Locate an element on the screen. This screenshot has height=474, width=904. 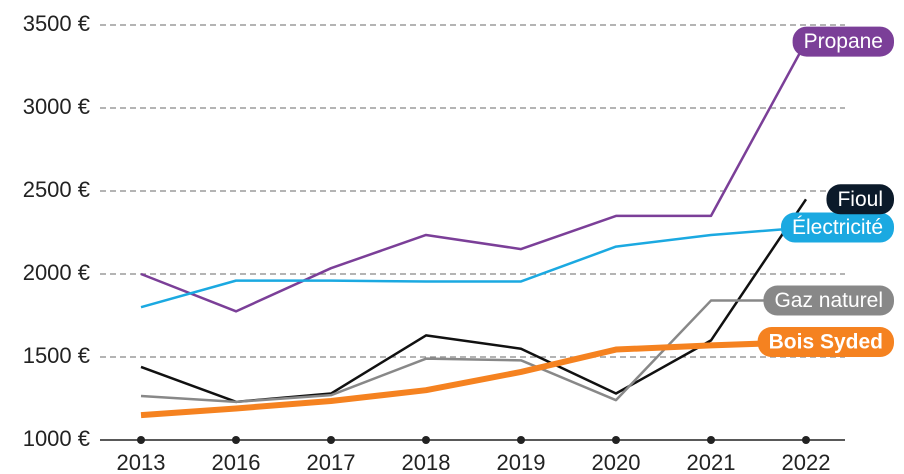
x-tick-label: 2013 is located at coordinates (141, 462).